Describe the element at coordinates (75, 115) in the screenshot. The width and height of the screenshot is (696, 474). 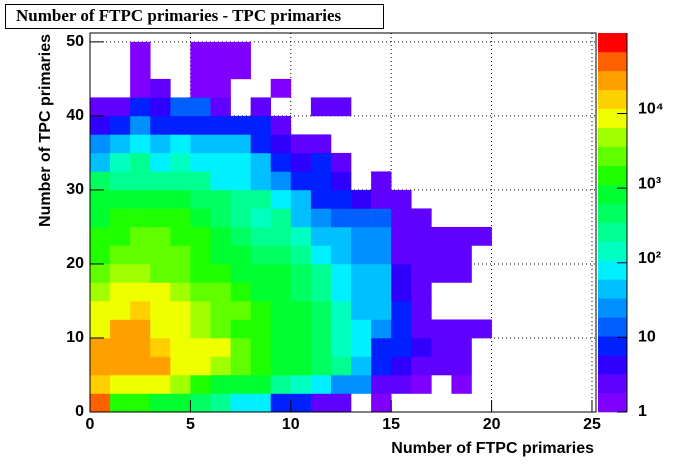
I see `y-tick-label: 40` at that location.